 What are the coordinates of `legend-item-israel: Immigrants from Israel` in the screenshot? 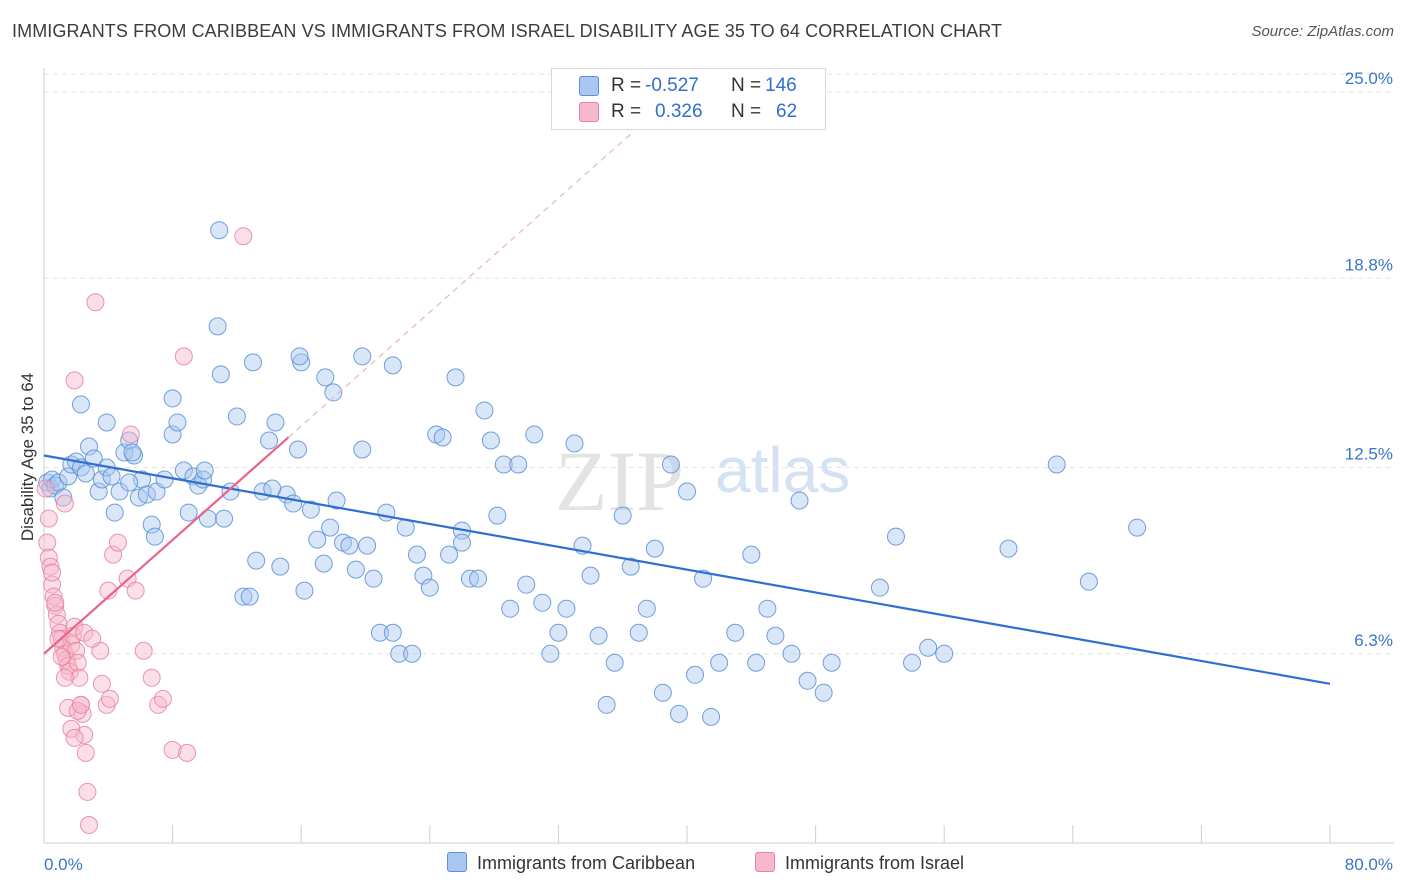 It's located at (859, 863).